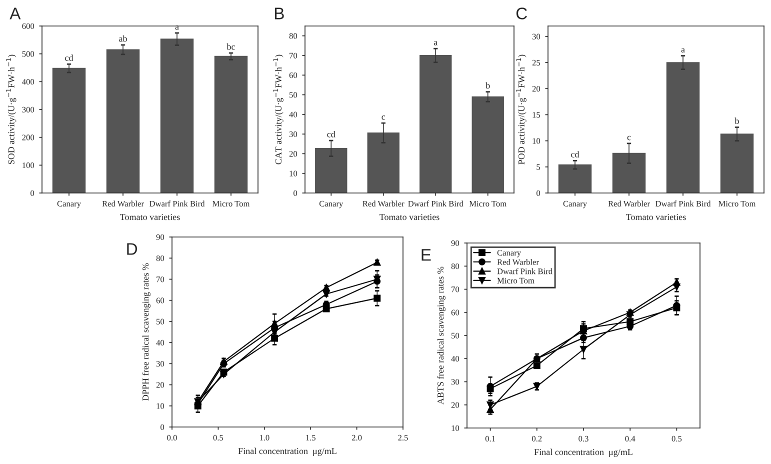 The height and width of the screenshot is (464, 771). Describe the element at coordinates (146, 332) in the screenshot. I see `y-axis-title: DPPH free radical scavenging rates %` at that location.